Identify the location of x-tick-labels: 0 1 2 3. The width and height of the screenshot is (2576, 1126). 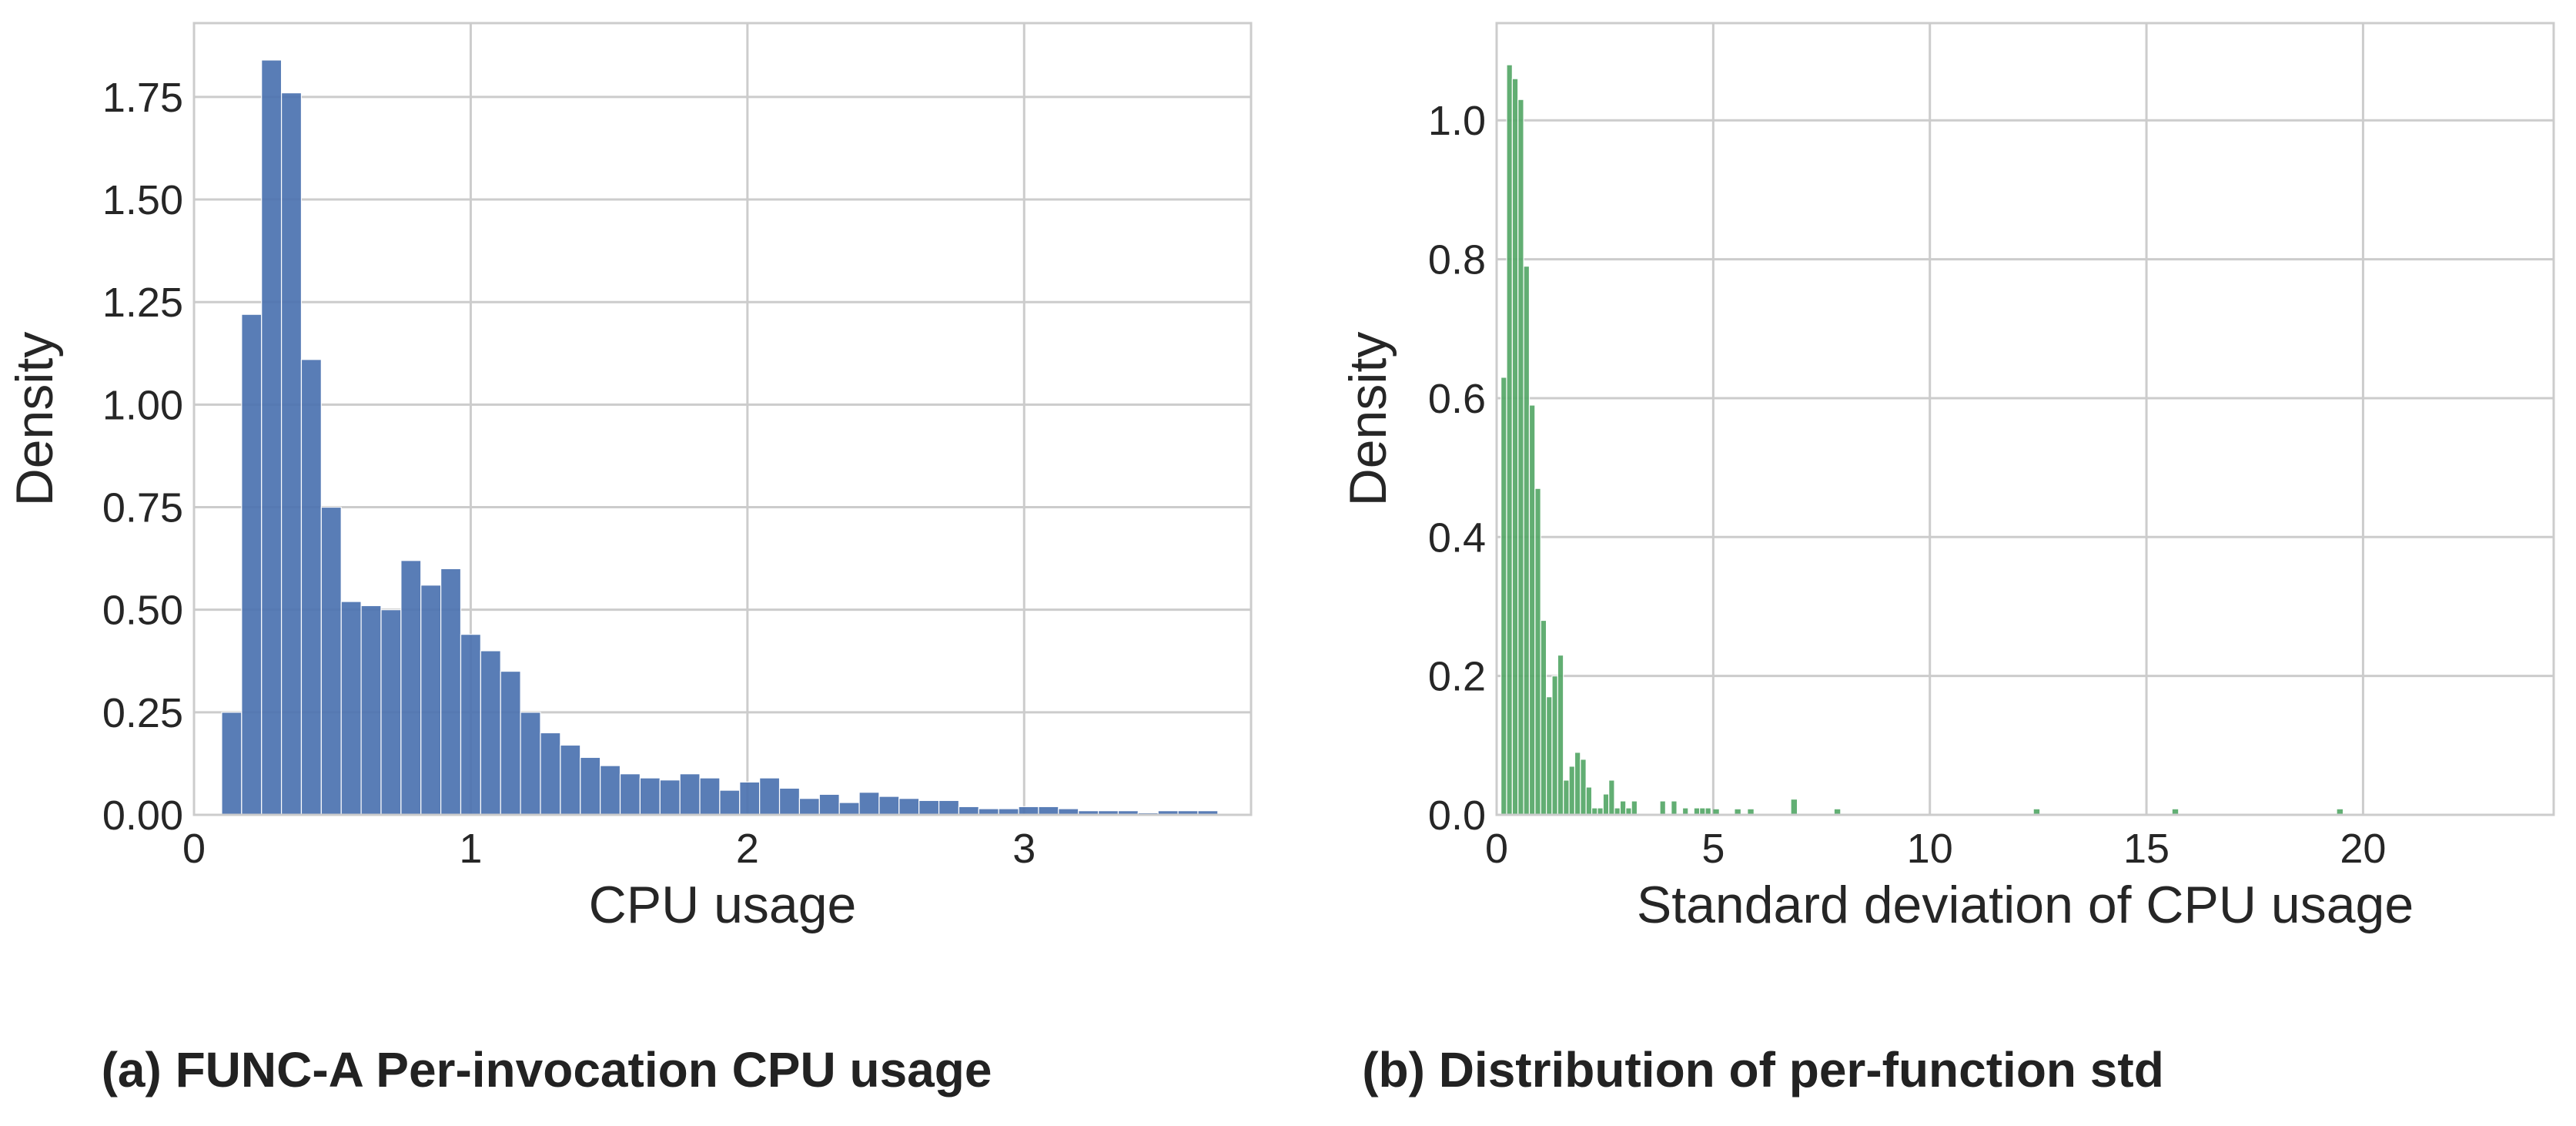
(608, 849).